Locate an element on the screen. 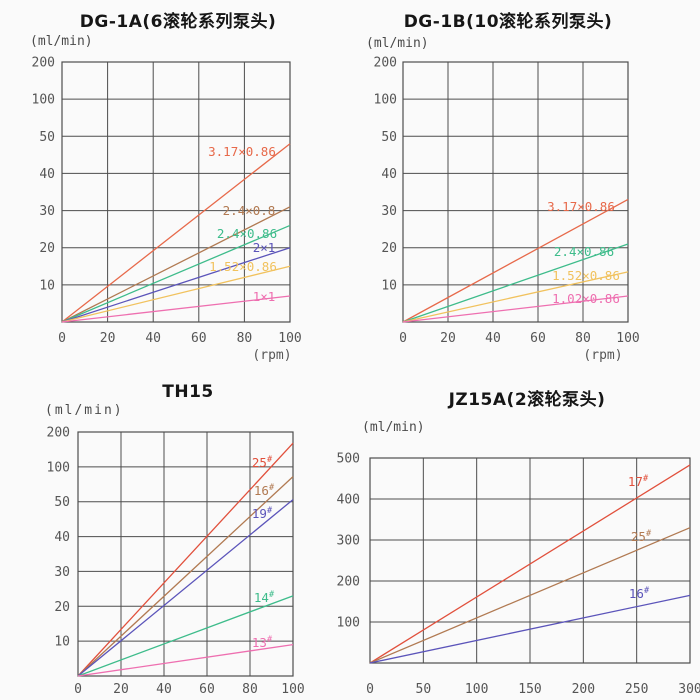  y-unit-label-dg1b: (ml/min) is located at coordinates (397, 43).